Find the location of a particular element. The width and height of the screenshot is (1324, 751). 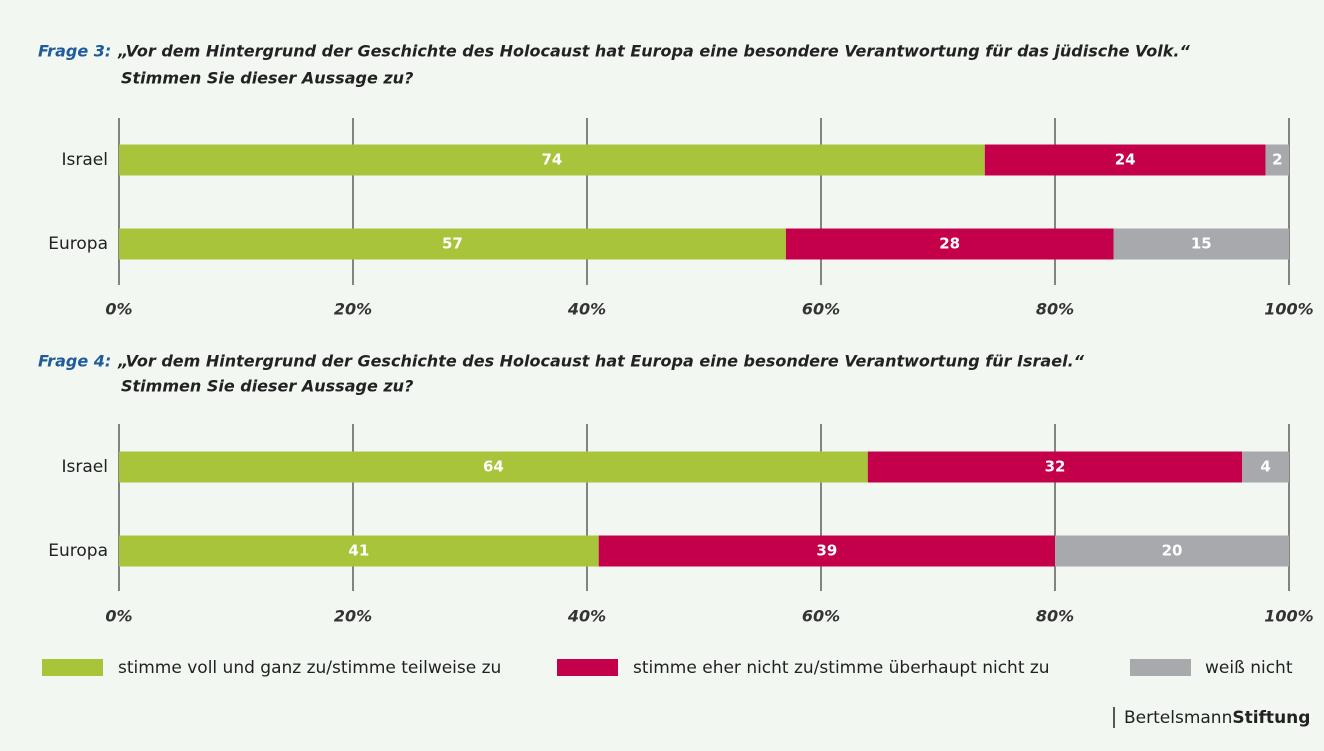

value-label: 32 is located at coordinates (1055, 467).